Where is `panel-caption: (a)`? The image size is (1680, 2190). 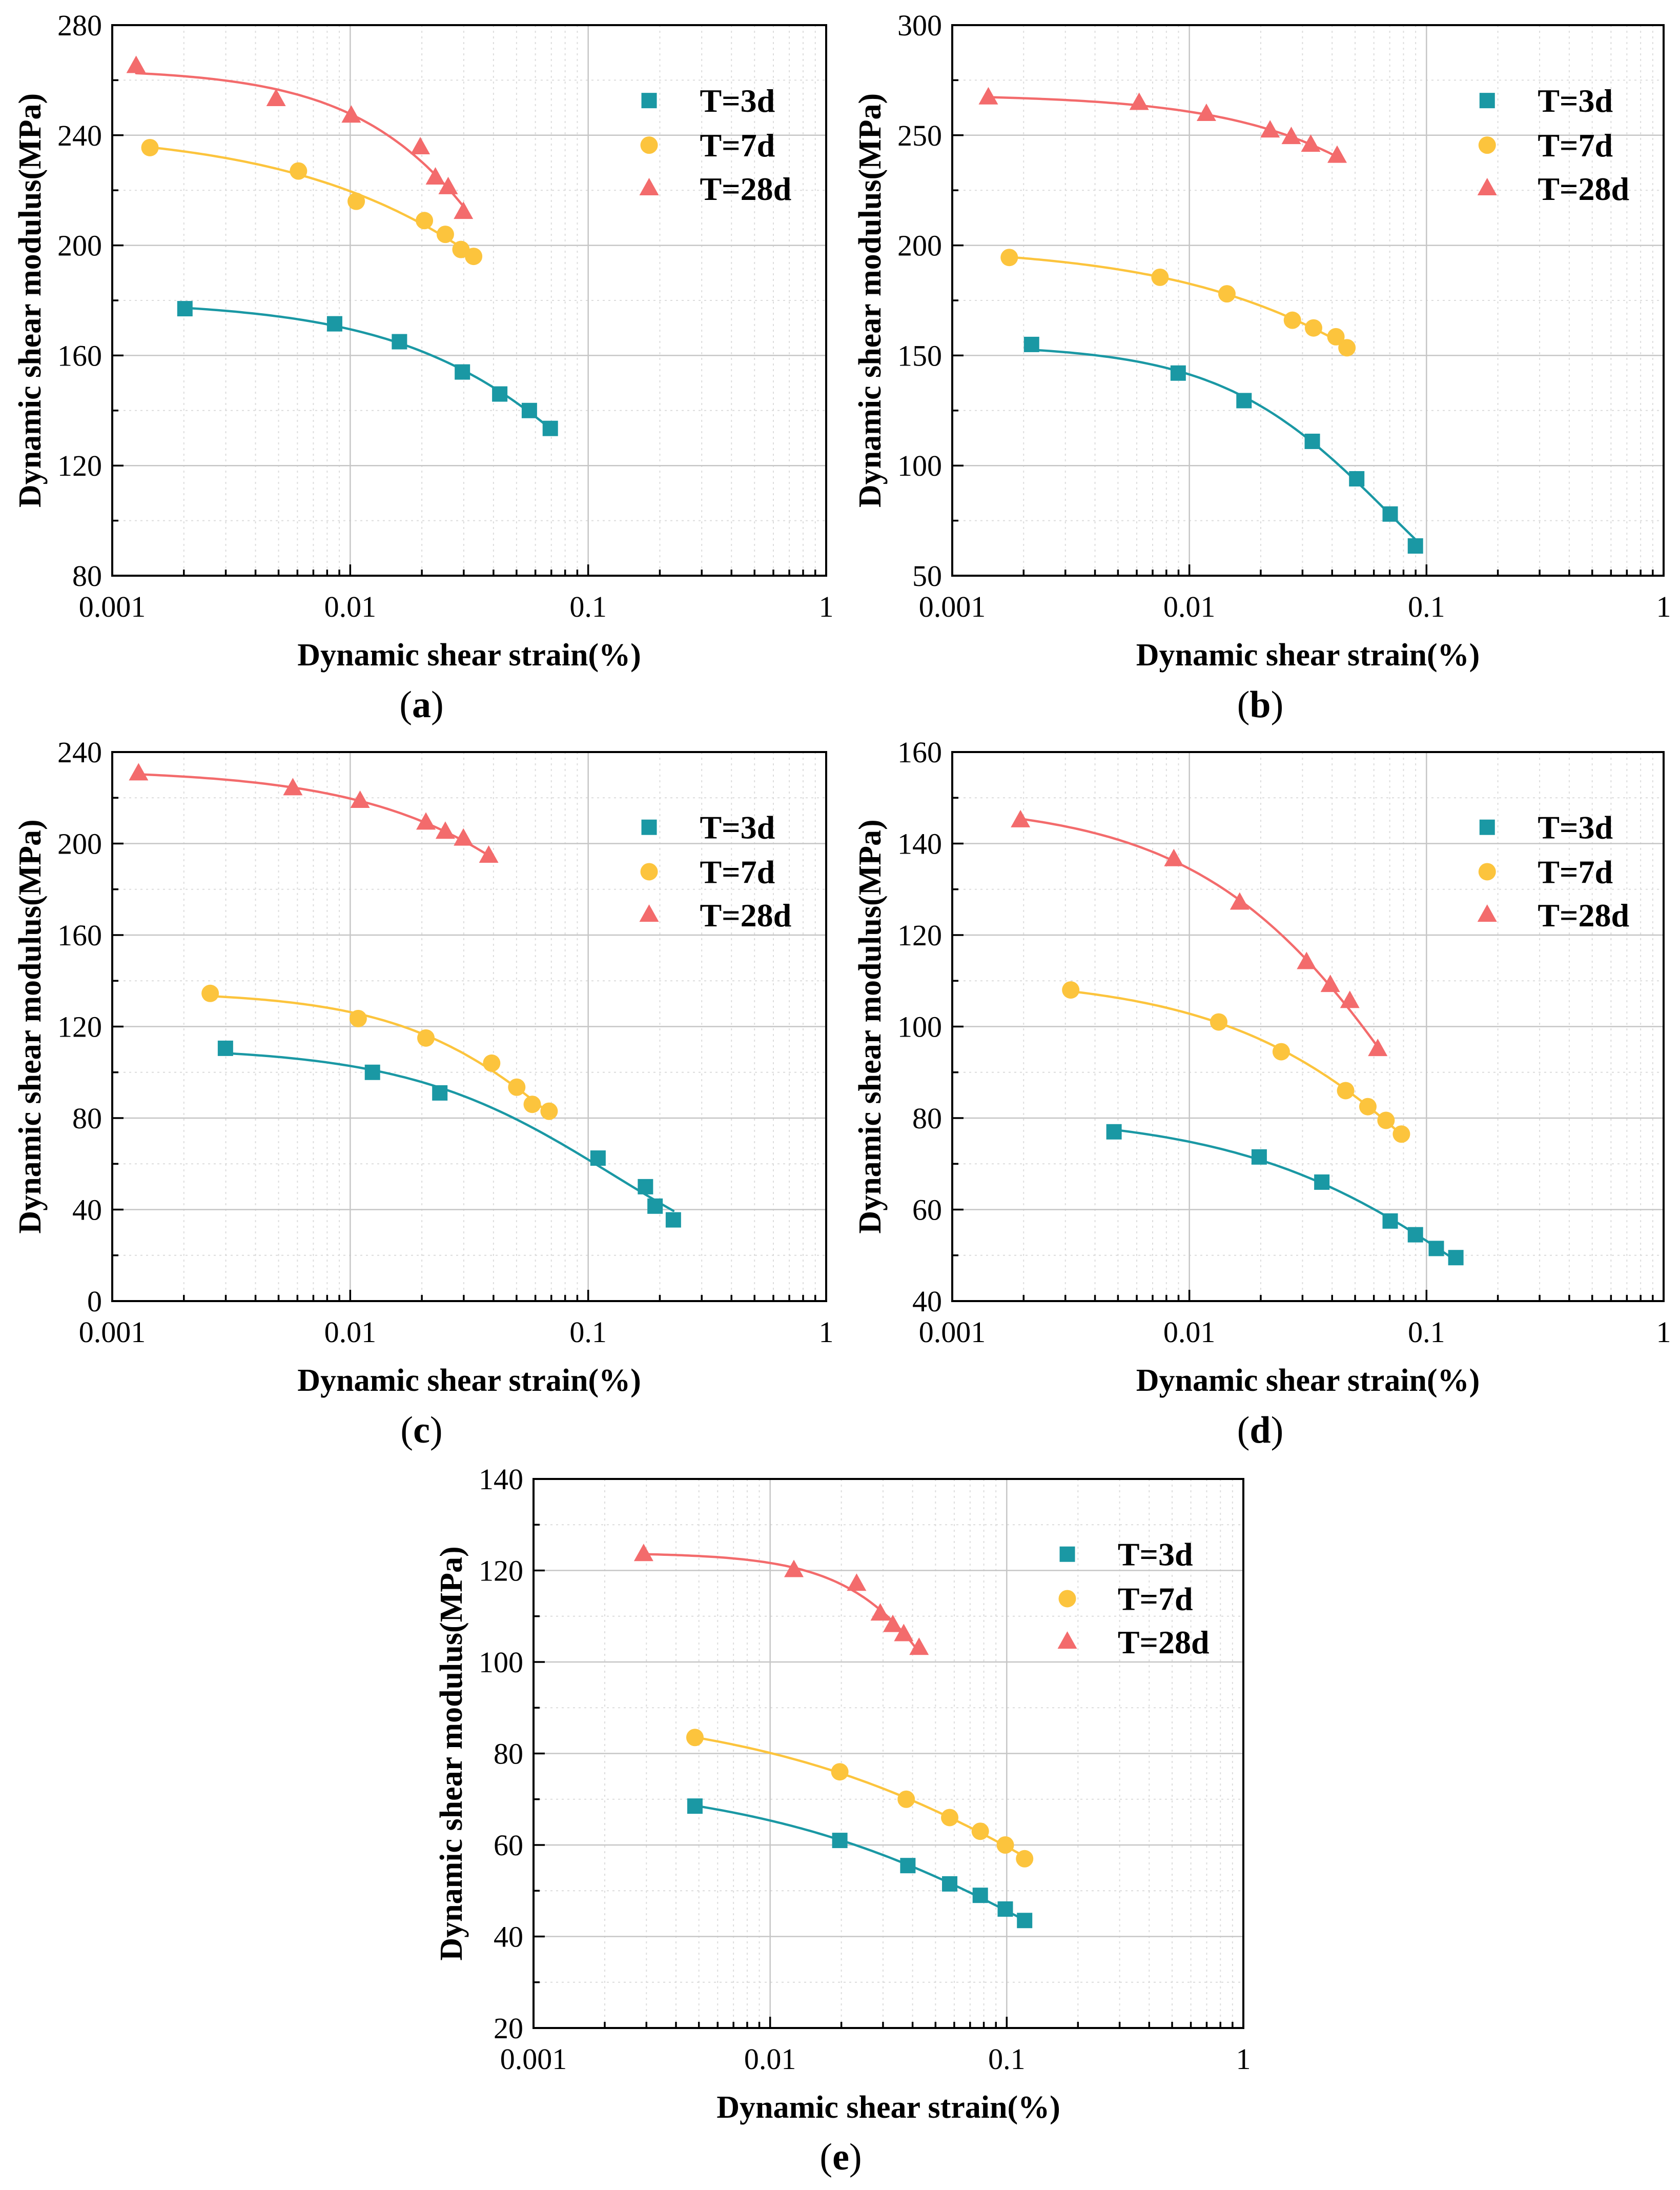 panel-caption: (a) is located at coordinates (421, 705).